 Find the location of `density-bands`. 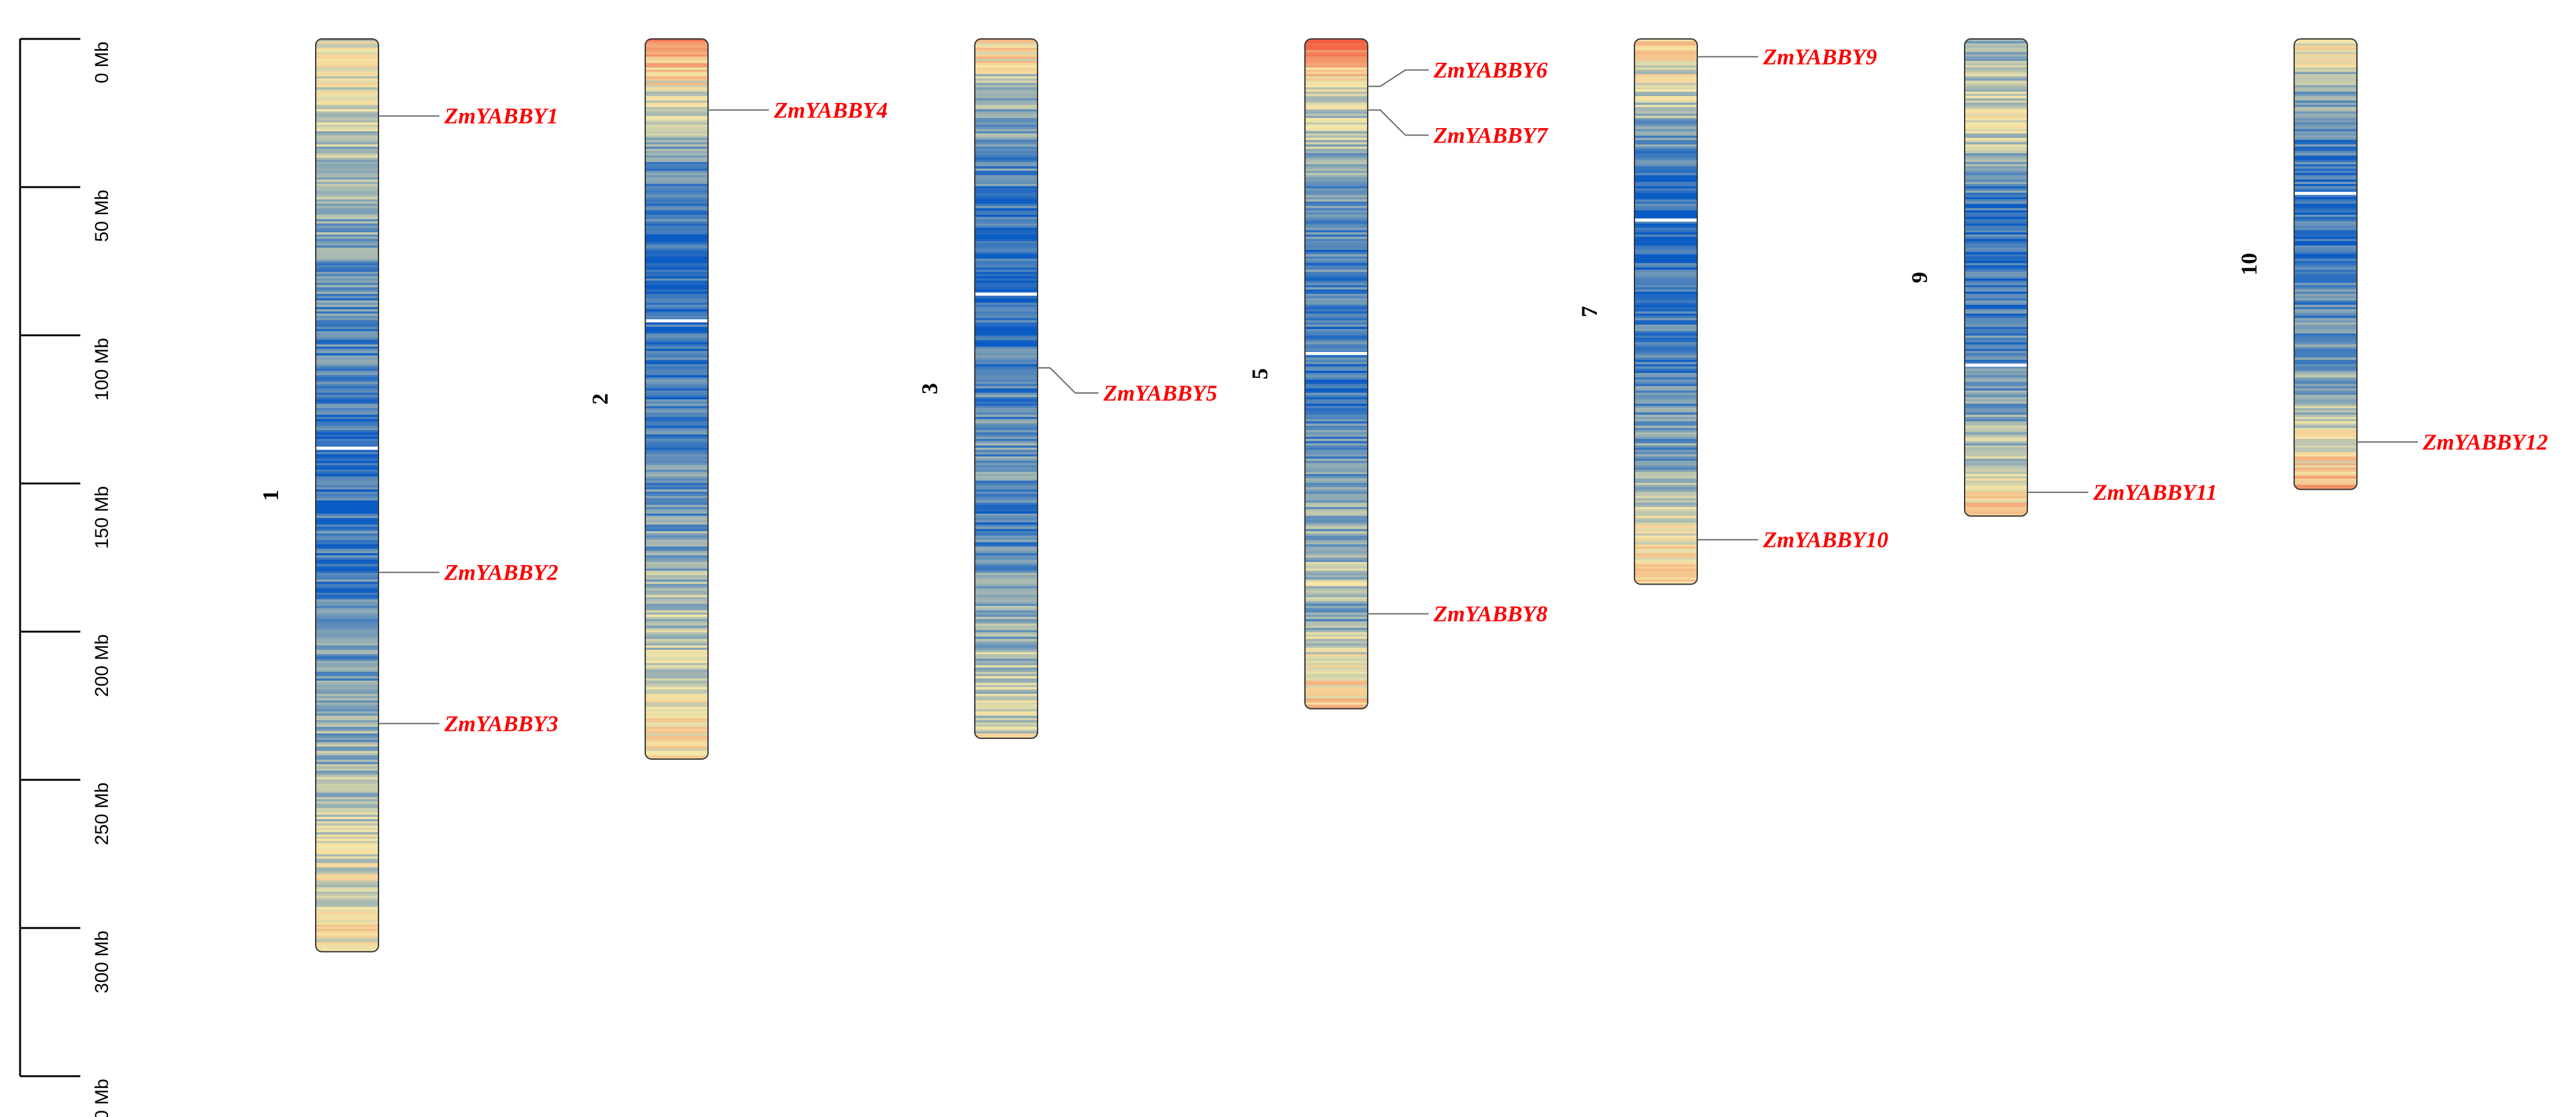

density-bands is located at coordinates (1996, 277).